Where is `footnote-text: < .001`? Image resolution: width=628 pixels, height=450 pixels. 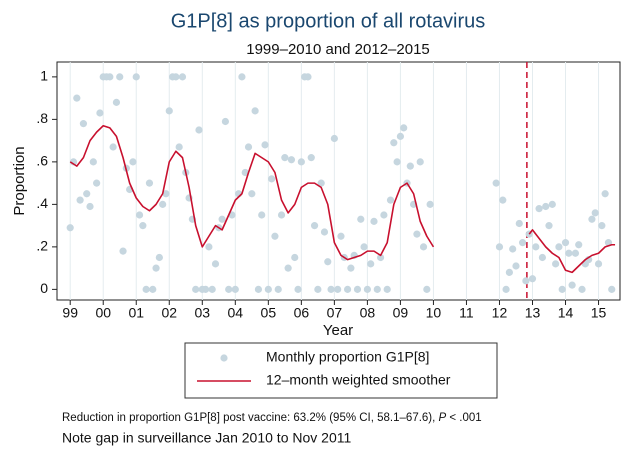 footnote-text: < .001 is located at coordinates (464, 418).